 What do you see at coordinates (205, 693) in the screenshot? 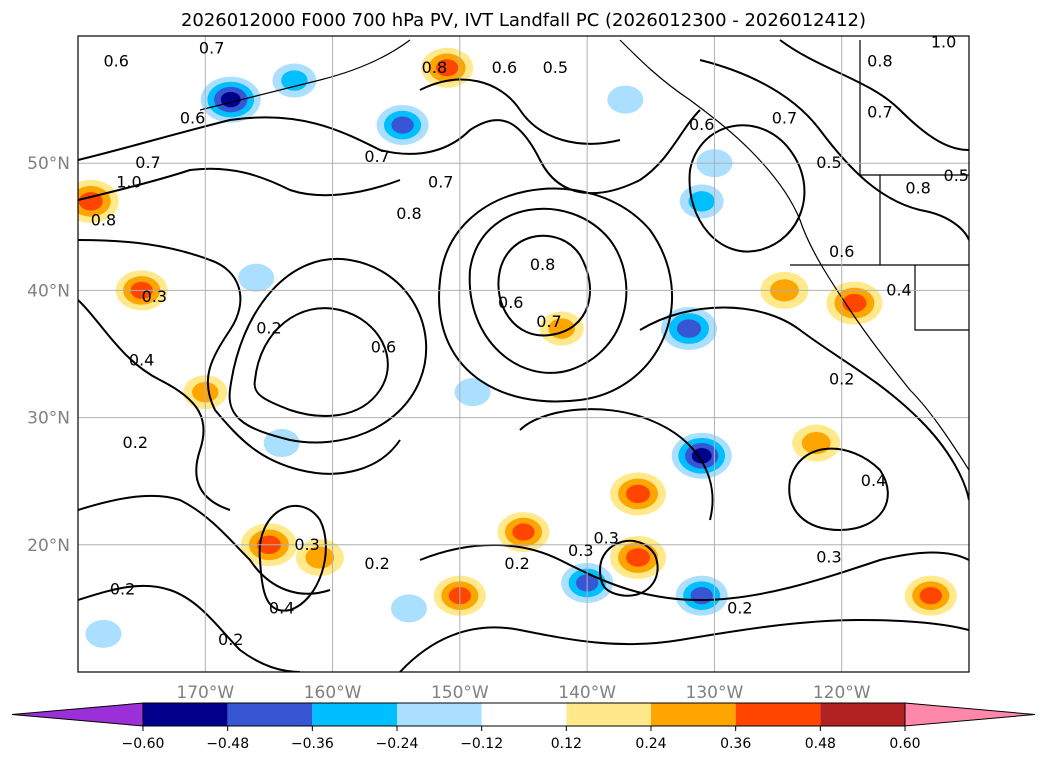
I see `lon-tick-label: 170°W` at bounding box center [205, 693].